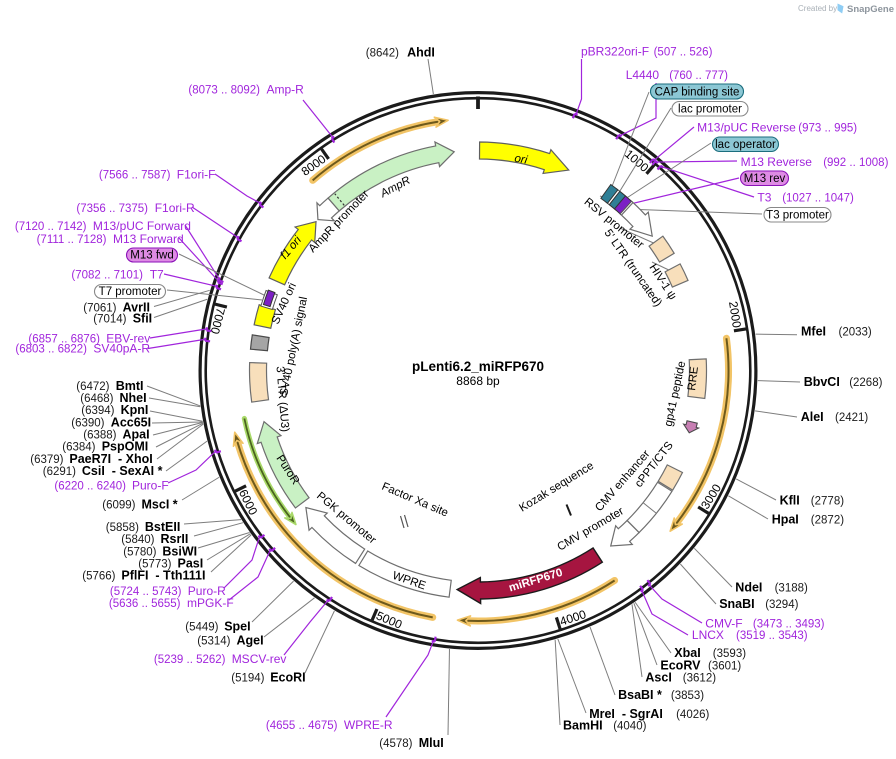  Describe the element at coordinates (210, 603) in the screenshot. I see `svg-text: mPGK-F` at that location.